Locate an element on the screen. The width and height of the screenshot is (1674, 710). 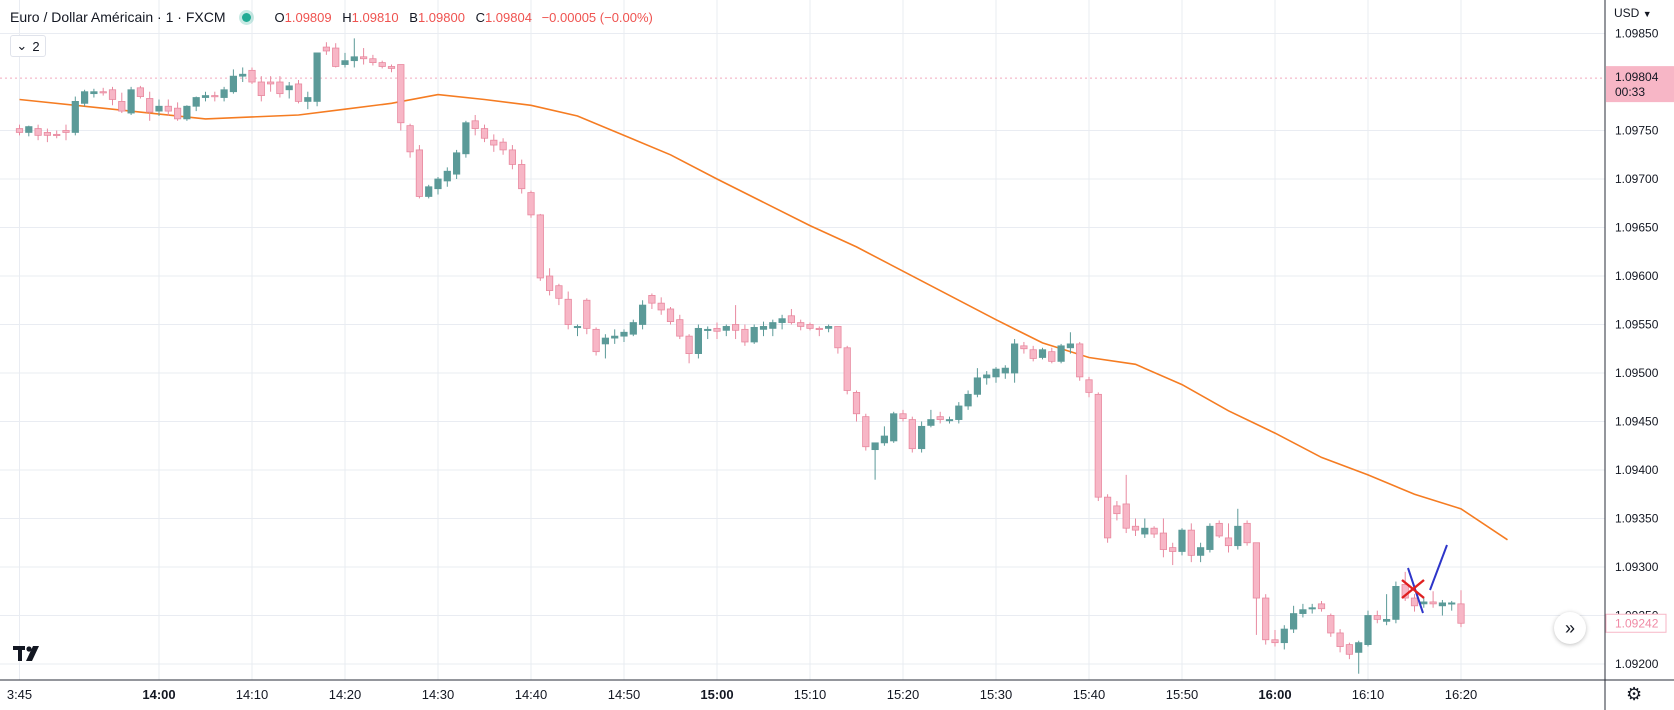
x-tick-label: 3:45 is located at coordinates (19, 694).